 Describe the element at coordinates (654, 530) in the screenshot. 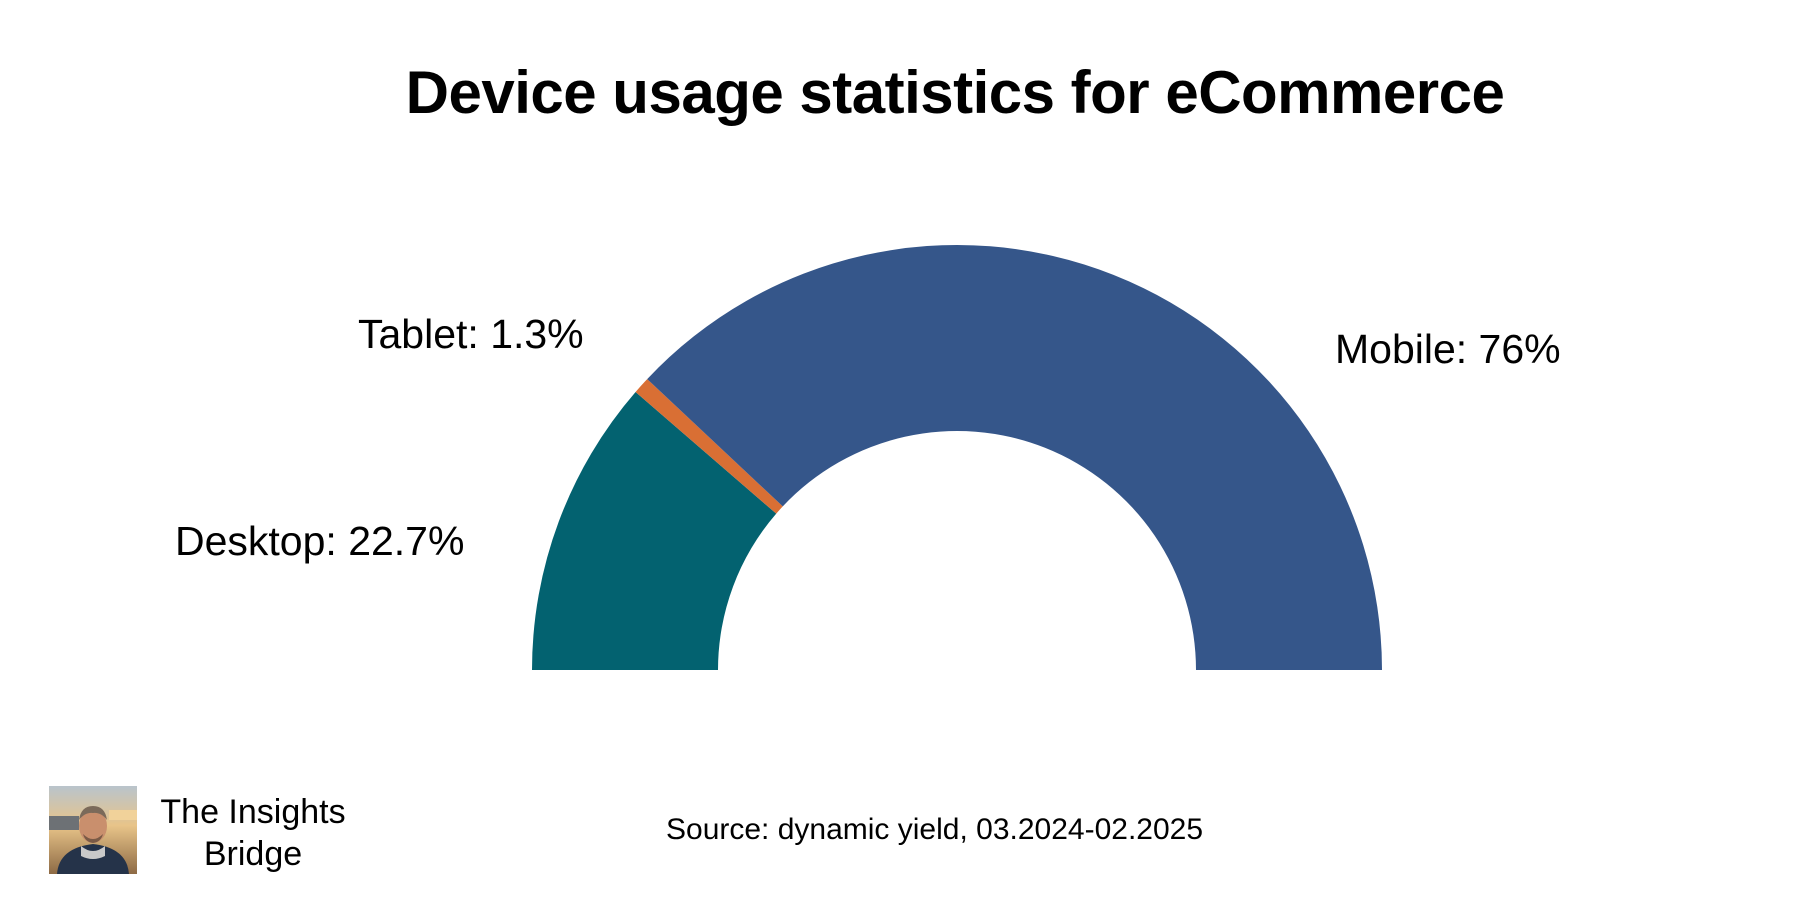

I see `slice-desktop` at that location.